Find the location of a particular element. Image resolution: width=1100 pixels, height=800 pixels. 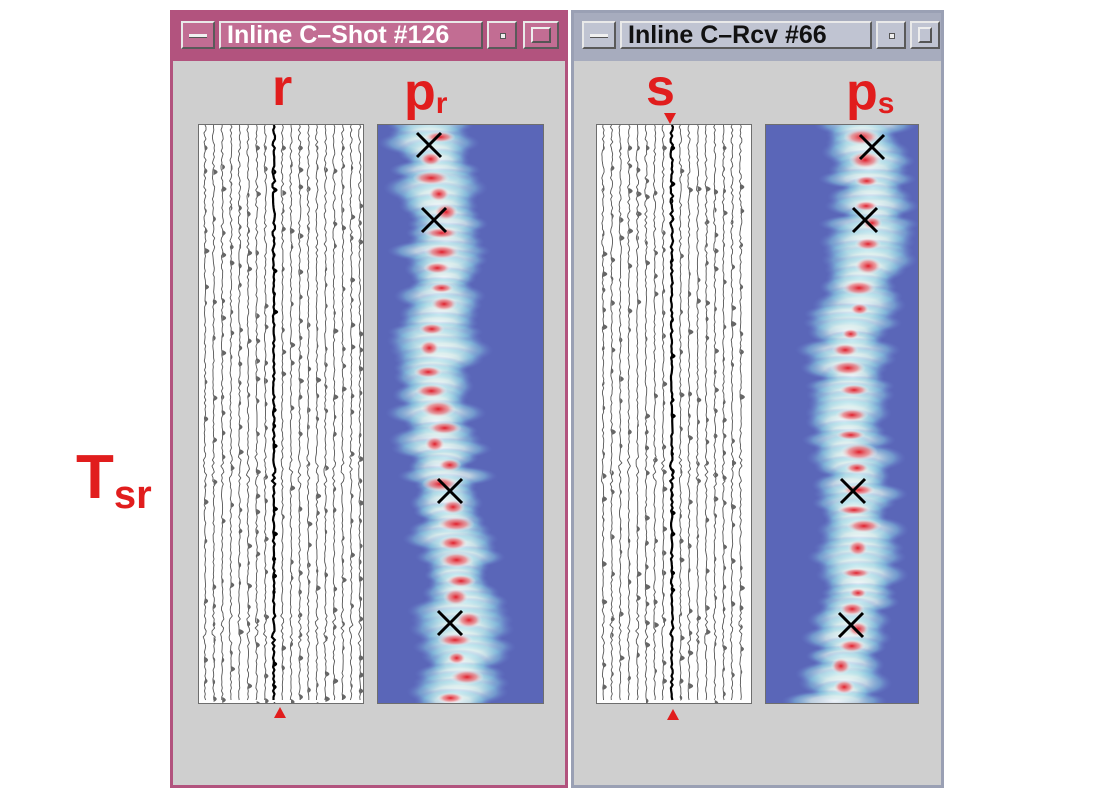

shot-trace-label: r is located at coordinates (282, 88).